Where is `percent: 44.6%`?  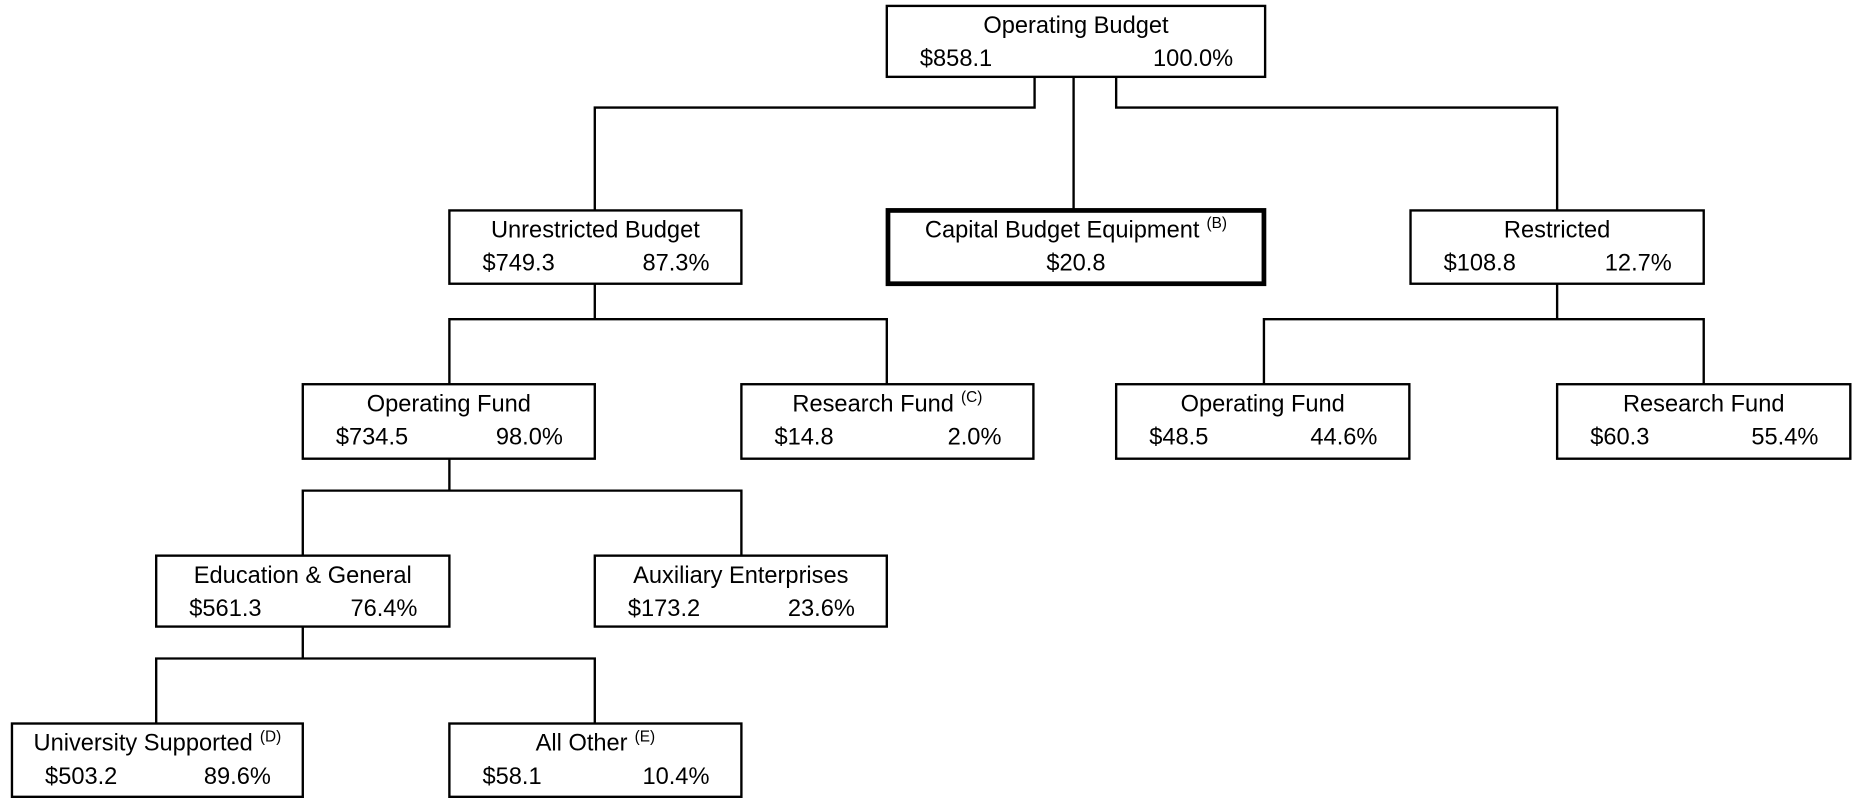
percent: 44.6% is located at coordinates (1343, 438).